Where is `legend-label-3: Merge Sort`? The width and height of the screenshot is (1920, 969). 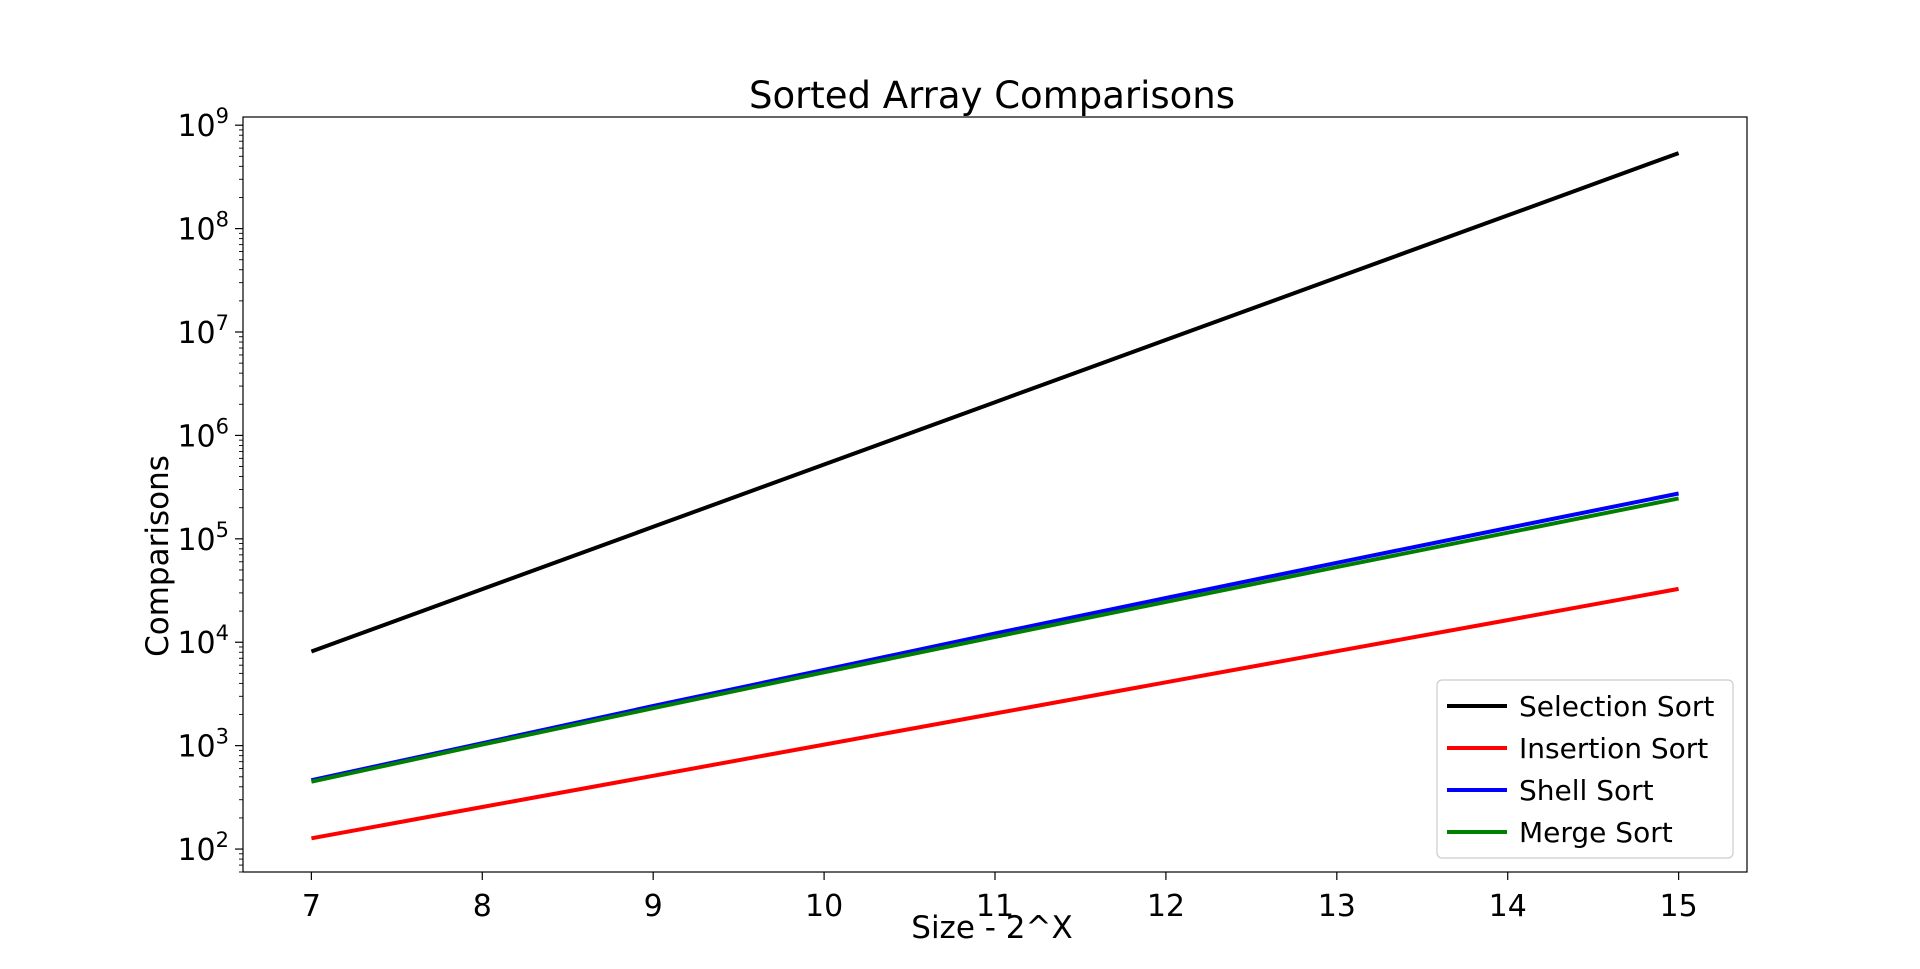
legend-label-3: Merge Sort is located at coordinates (1596, 832).